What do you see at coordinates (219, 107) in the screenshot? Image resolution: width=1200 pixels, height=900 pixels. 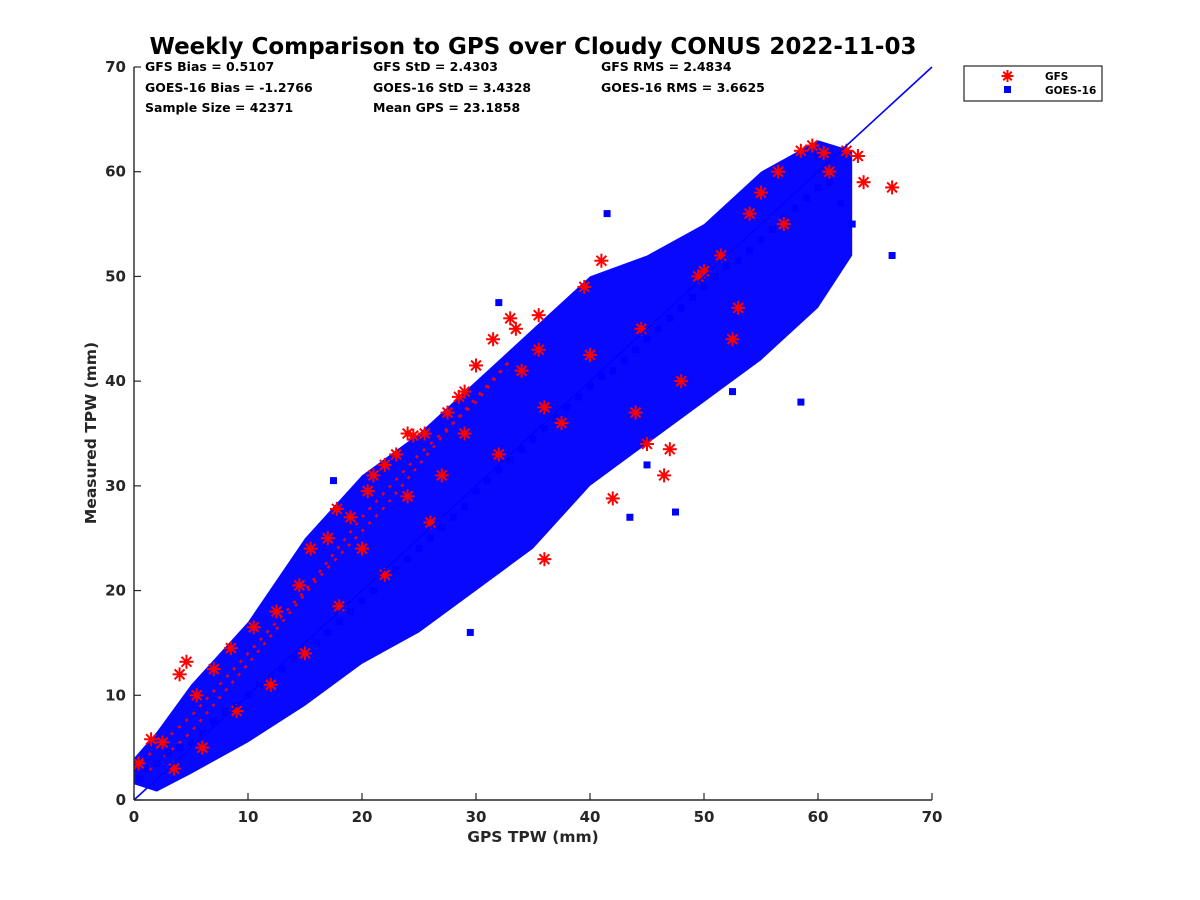 I see `stat-sample-size: Sample Size = 42371` at bounding box center [219, 107].